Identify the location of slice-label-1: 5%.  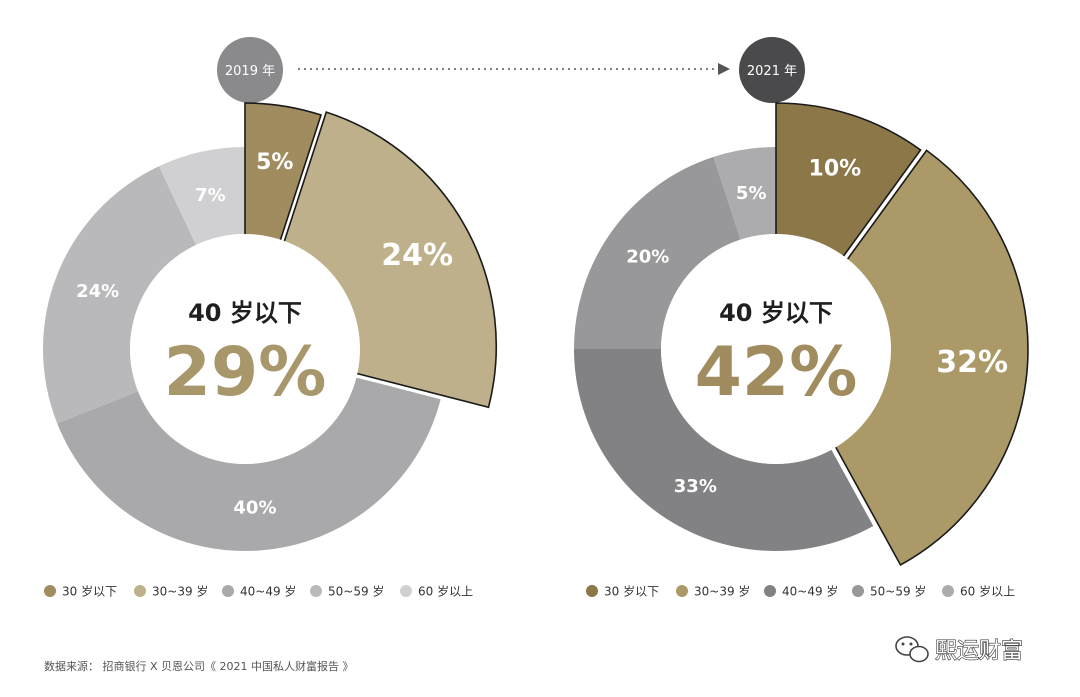
(274, 162).